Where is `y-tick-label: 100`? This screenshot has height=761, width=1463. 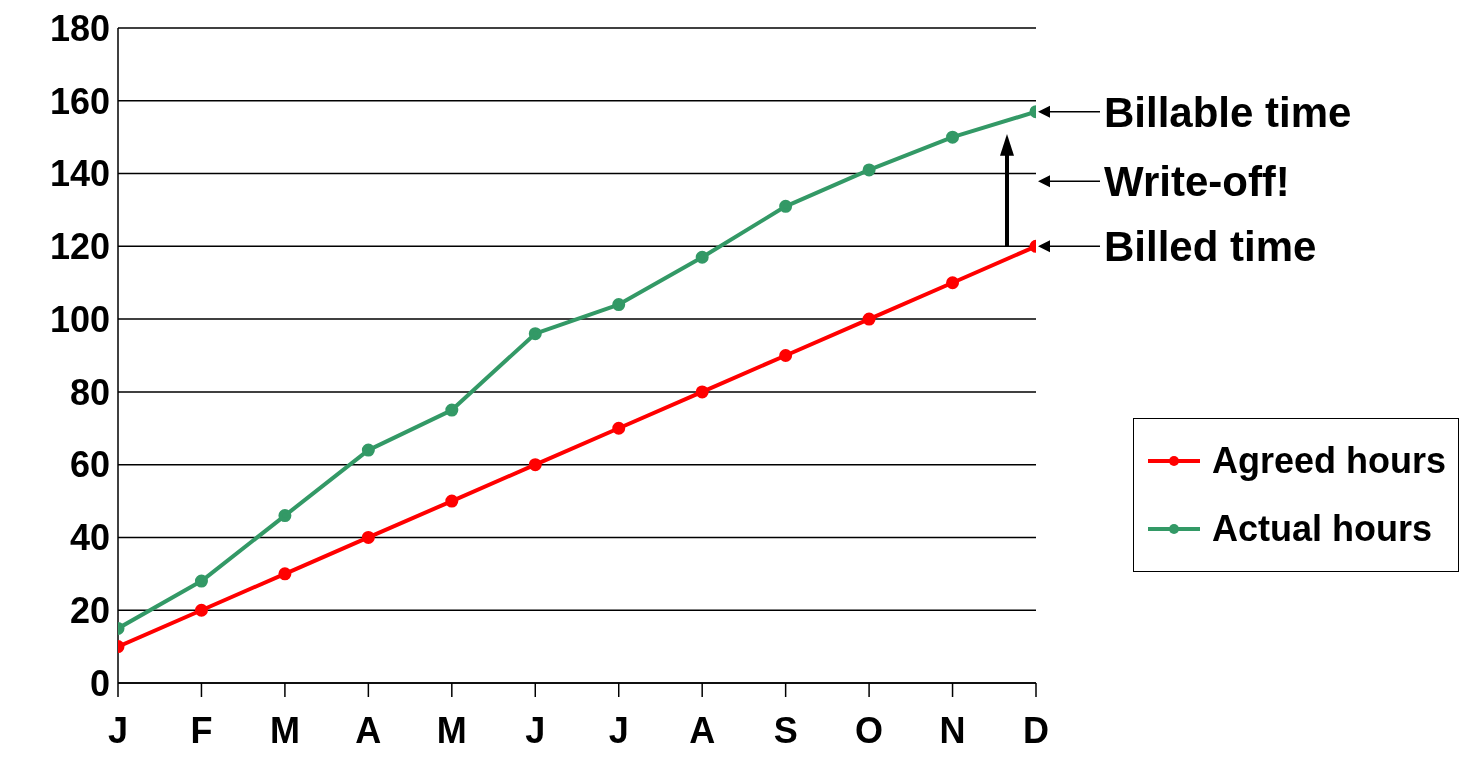
y-tick-label: 100 is located at coordinates (79, 319).